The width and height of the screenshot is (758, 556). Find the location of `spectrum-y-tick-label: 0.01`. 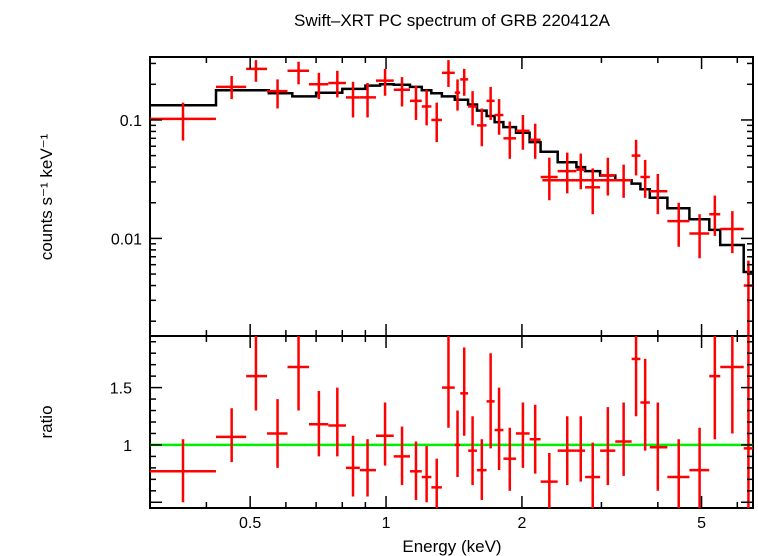

spectrum-y-tick-label: 0.01 is located at coordinates (126, 239).